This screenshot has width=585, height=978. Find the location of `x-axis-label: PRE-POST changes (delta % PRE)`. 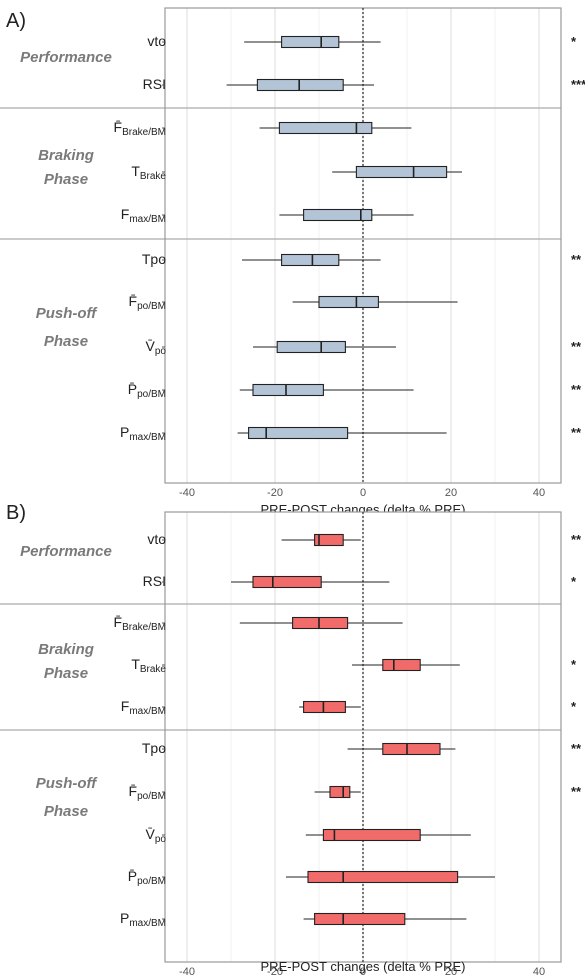

x-axis-label: PRE-POST changes (delta % PRE) is located at coordinates (363, 966).